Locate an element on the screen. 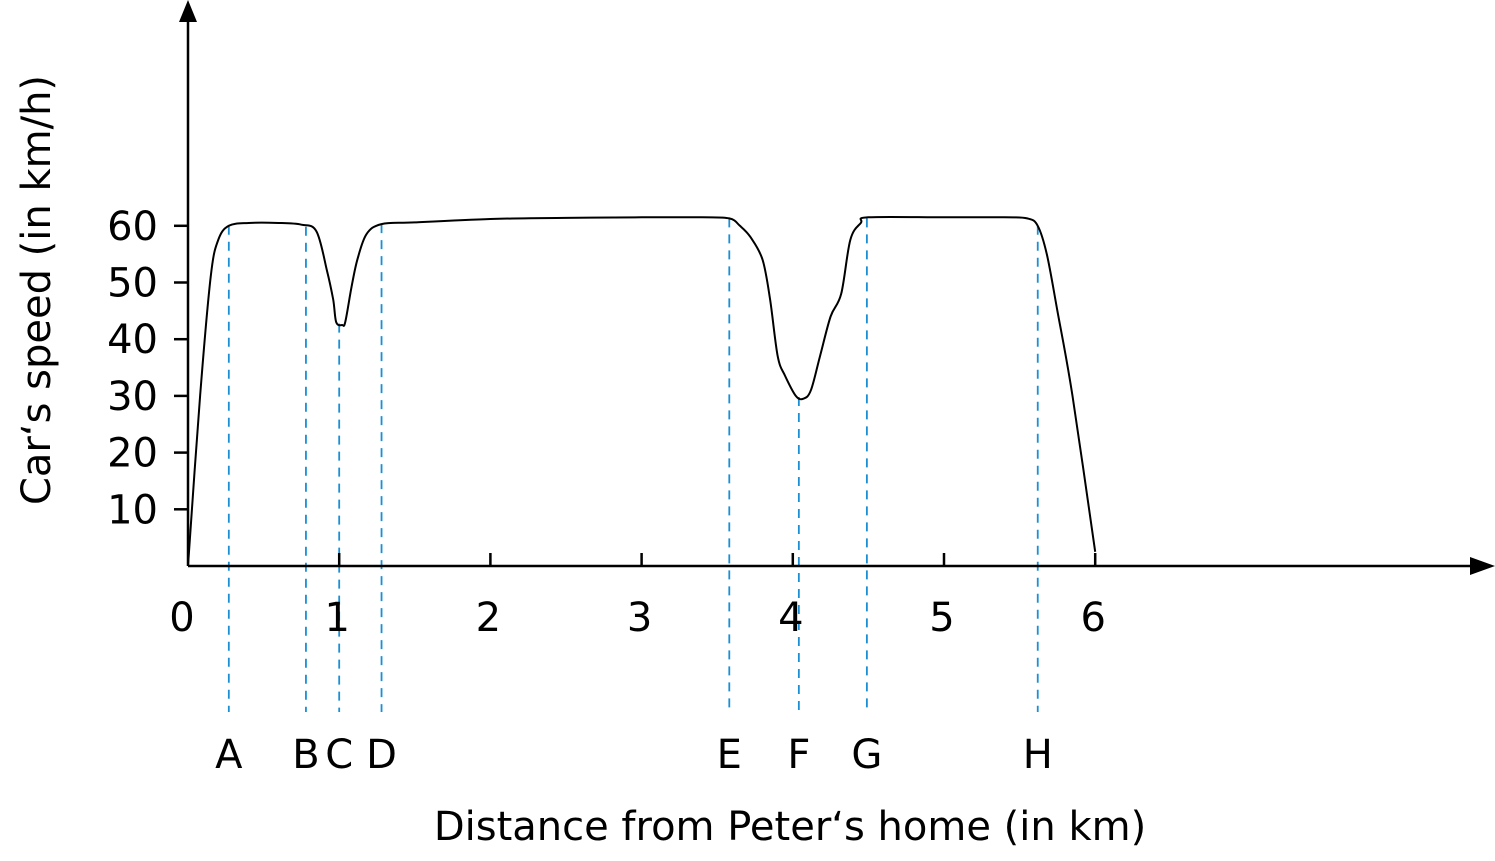  marker-label-e: E is located at coordinates (729, 755).